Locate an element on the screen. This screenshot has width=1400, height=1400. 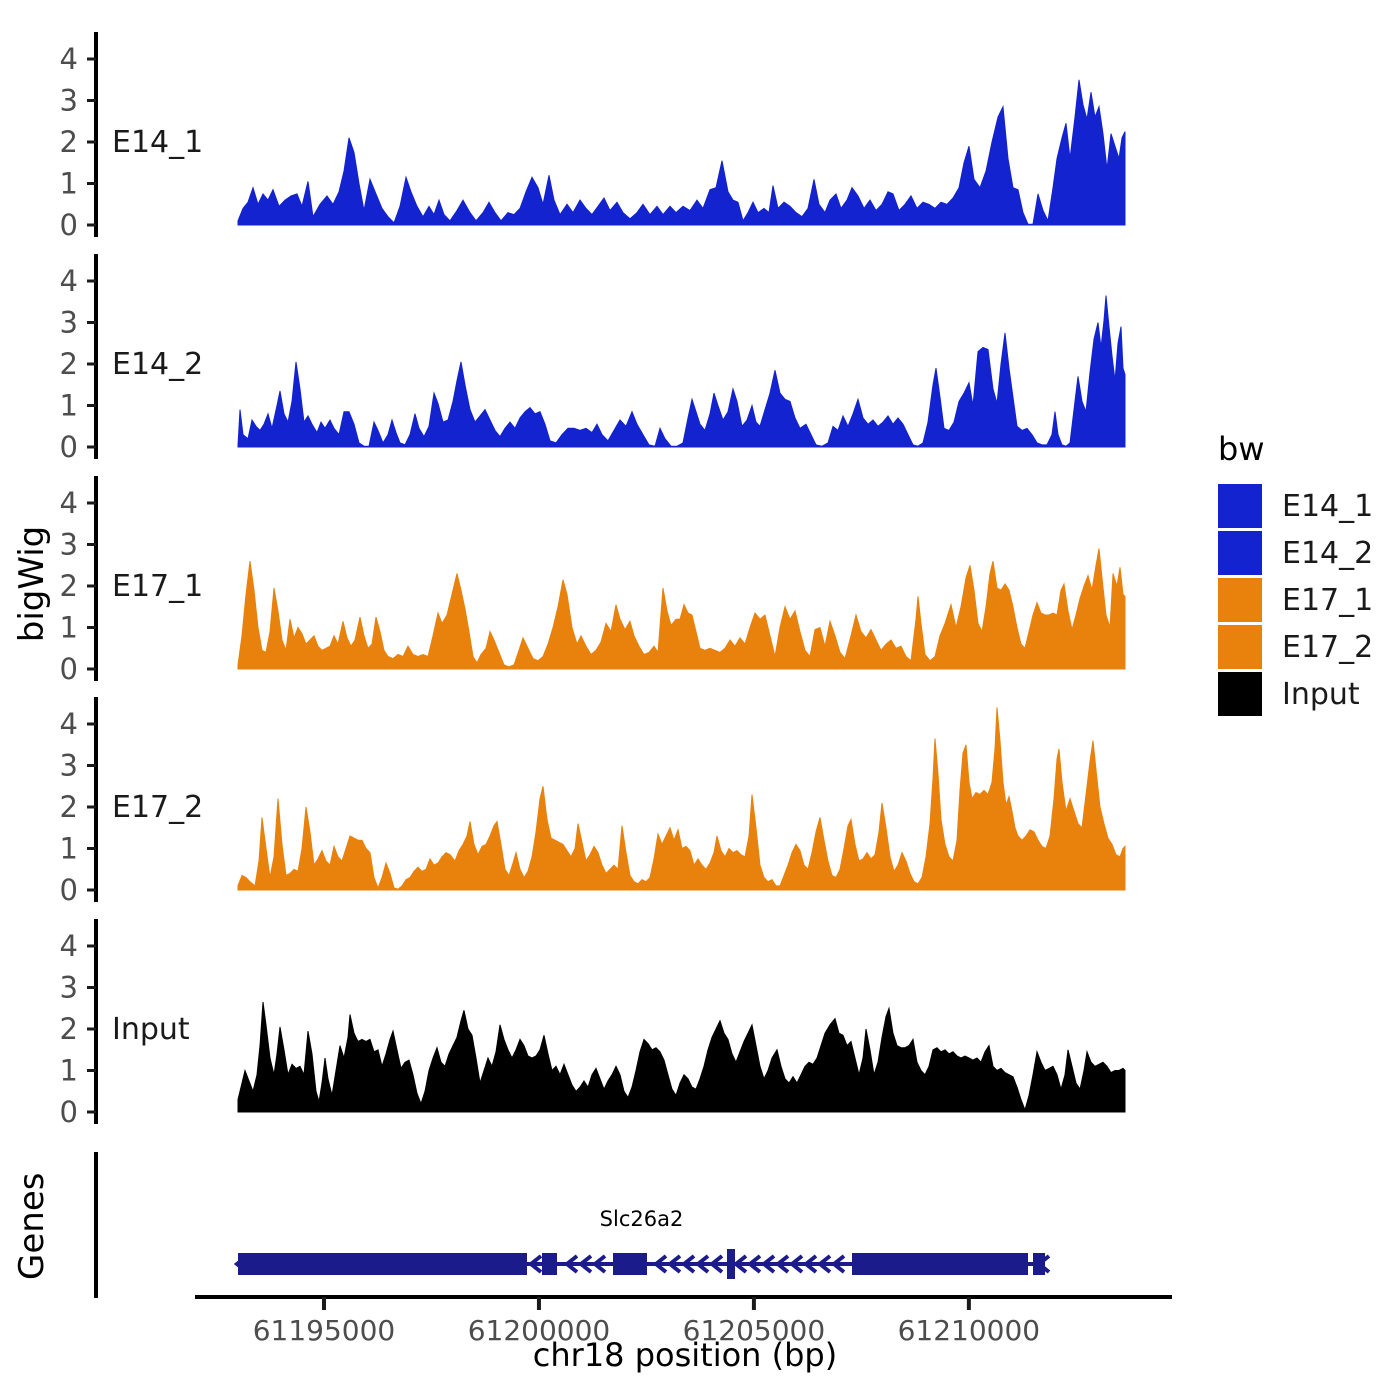
x-tick-label: 61195000 is located at coordinates (324, 1330).